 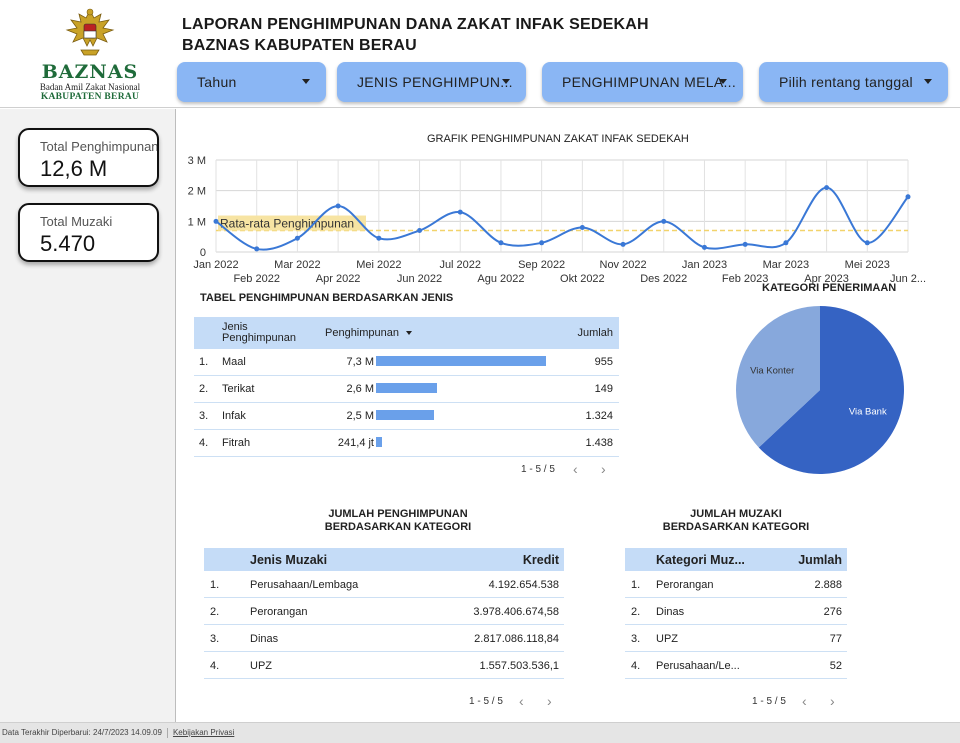 What do you see at coordinates (99, 146) in the screenshot?
I see `kpi-label: Total Penghimpunan` at bounding box center [99, 146].